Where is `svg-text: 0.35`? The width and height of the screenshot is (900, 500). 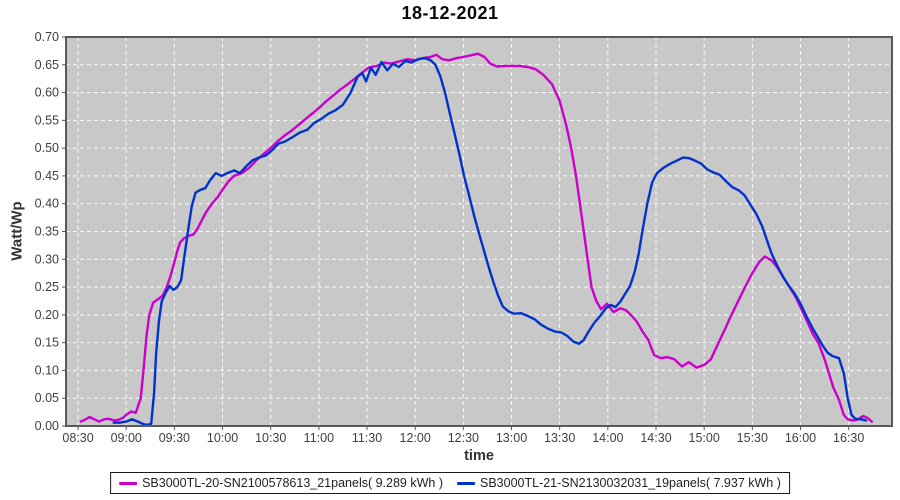
svg-text: 0.35 is located at coordinates (47, 232).